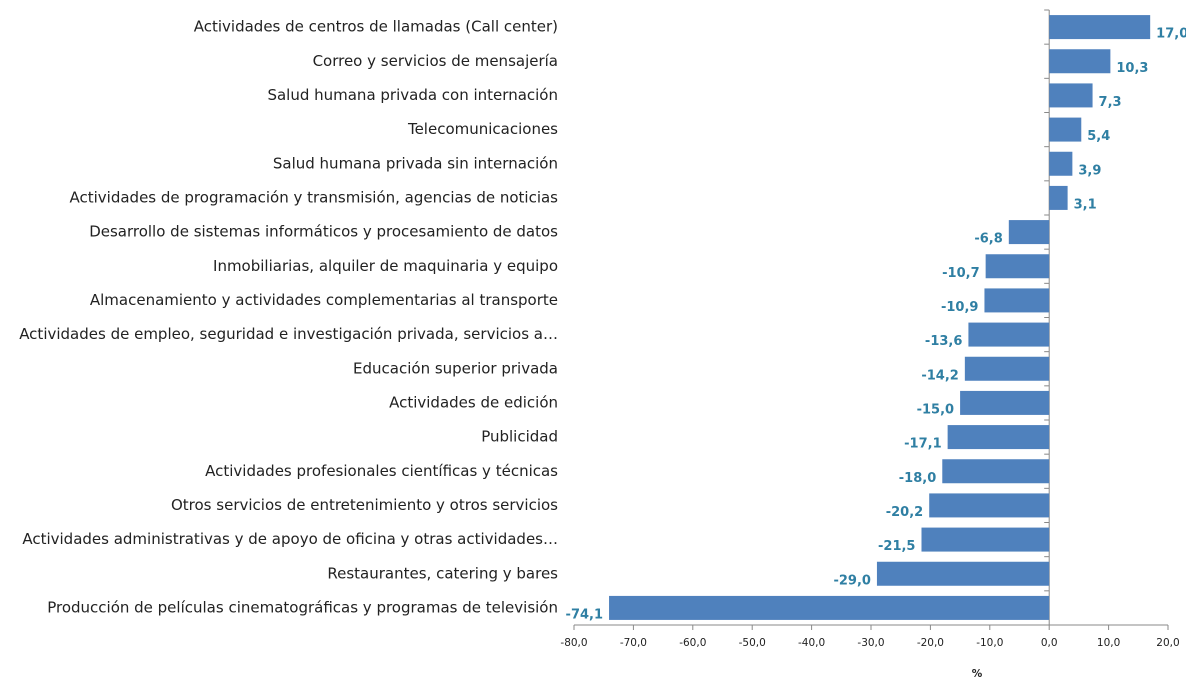  Describe the element at coordinates (960, 273) in the screenshot. I see `value-label: -10,7` at that location.